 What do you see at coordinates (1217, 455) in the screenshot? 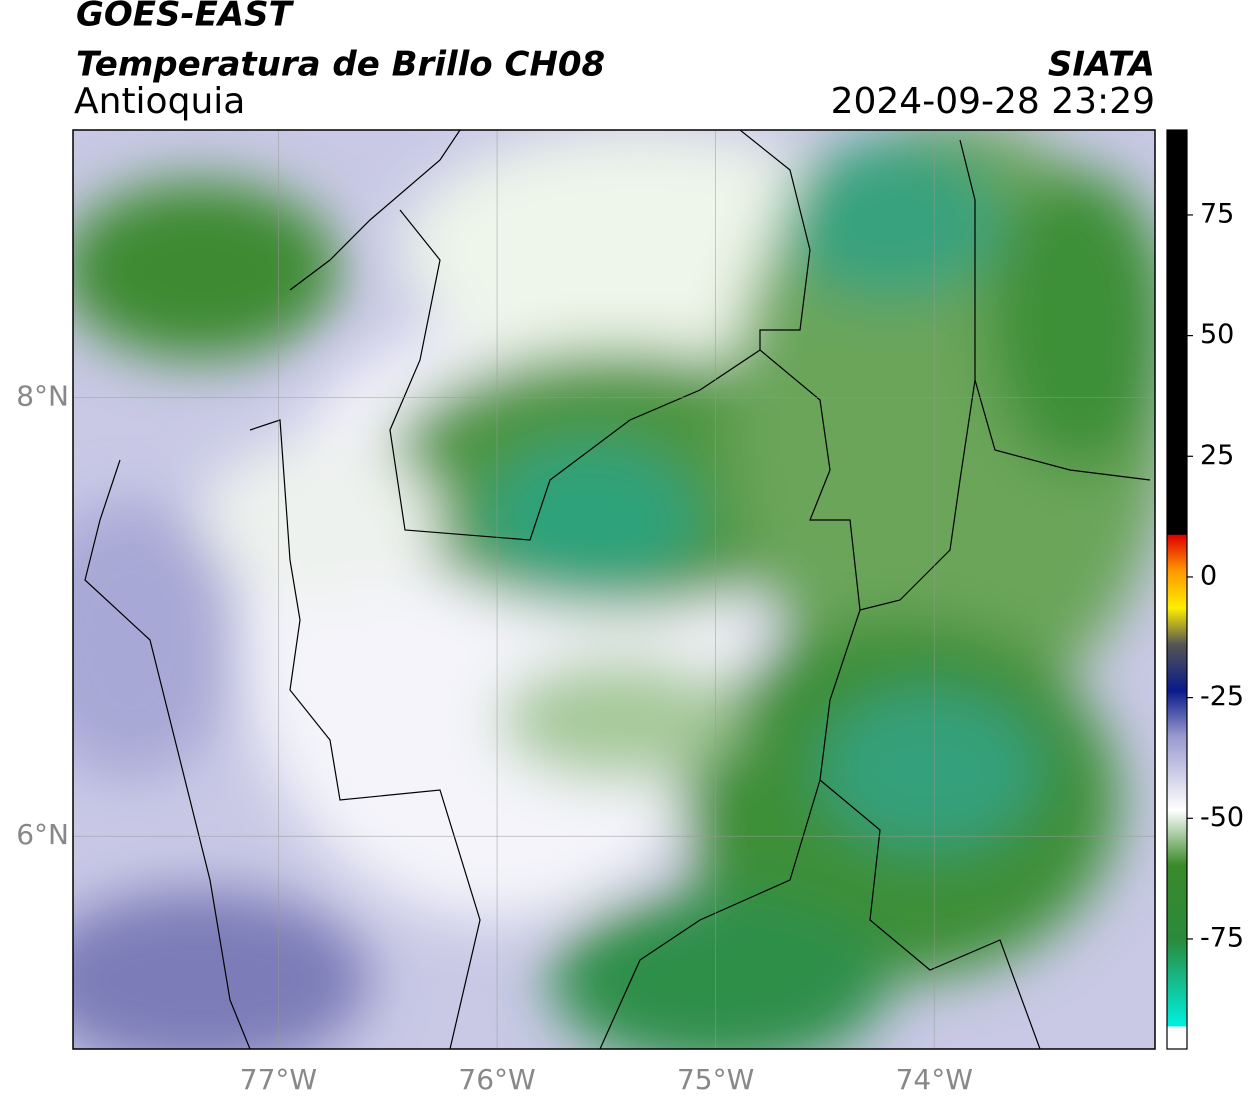
I see `colorbar-tick-label: 25` at bounding box center [1217, 455].